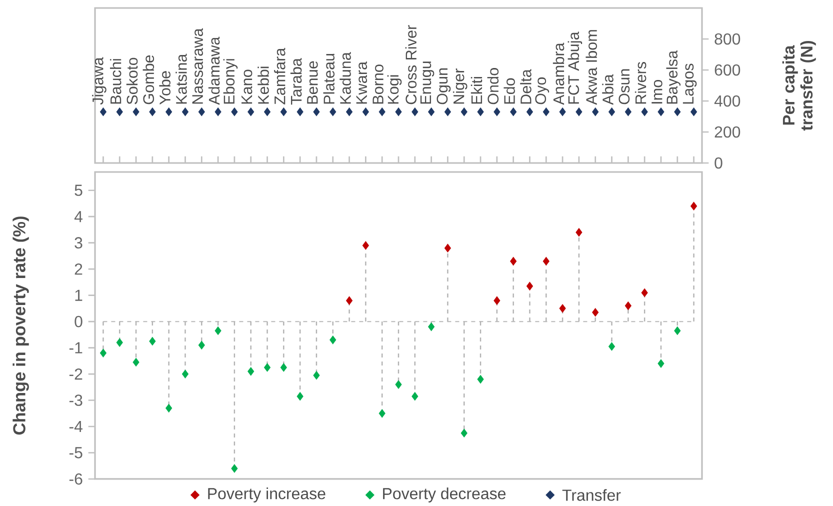 The width and height of the screenshot is (833, 506). Describe the element at coordinates (542, 90) in the screenshot. I see `x-tick-label: Oyo` at that location.